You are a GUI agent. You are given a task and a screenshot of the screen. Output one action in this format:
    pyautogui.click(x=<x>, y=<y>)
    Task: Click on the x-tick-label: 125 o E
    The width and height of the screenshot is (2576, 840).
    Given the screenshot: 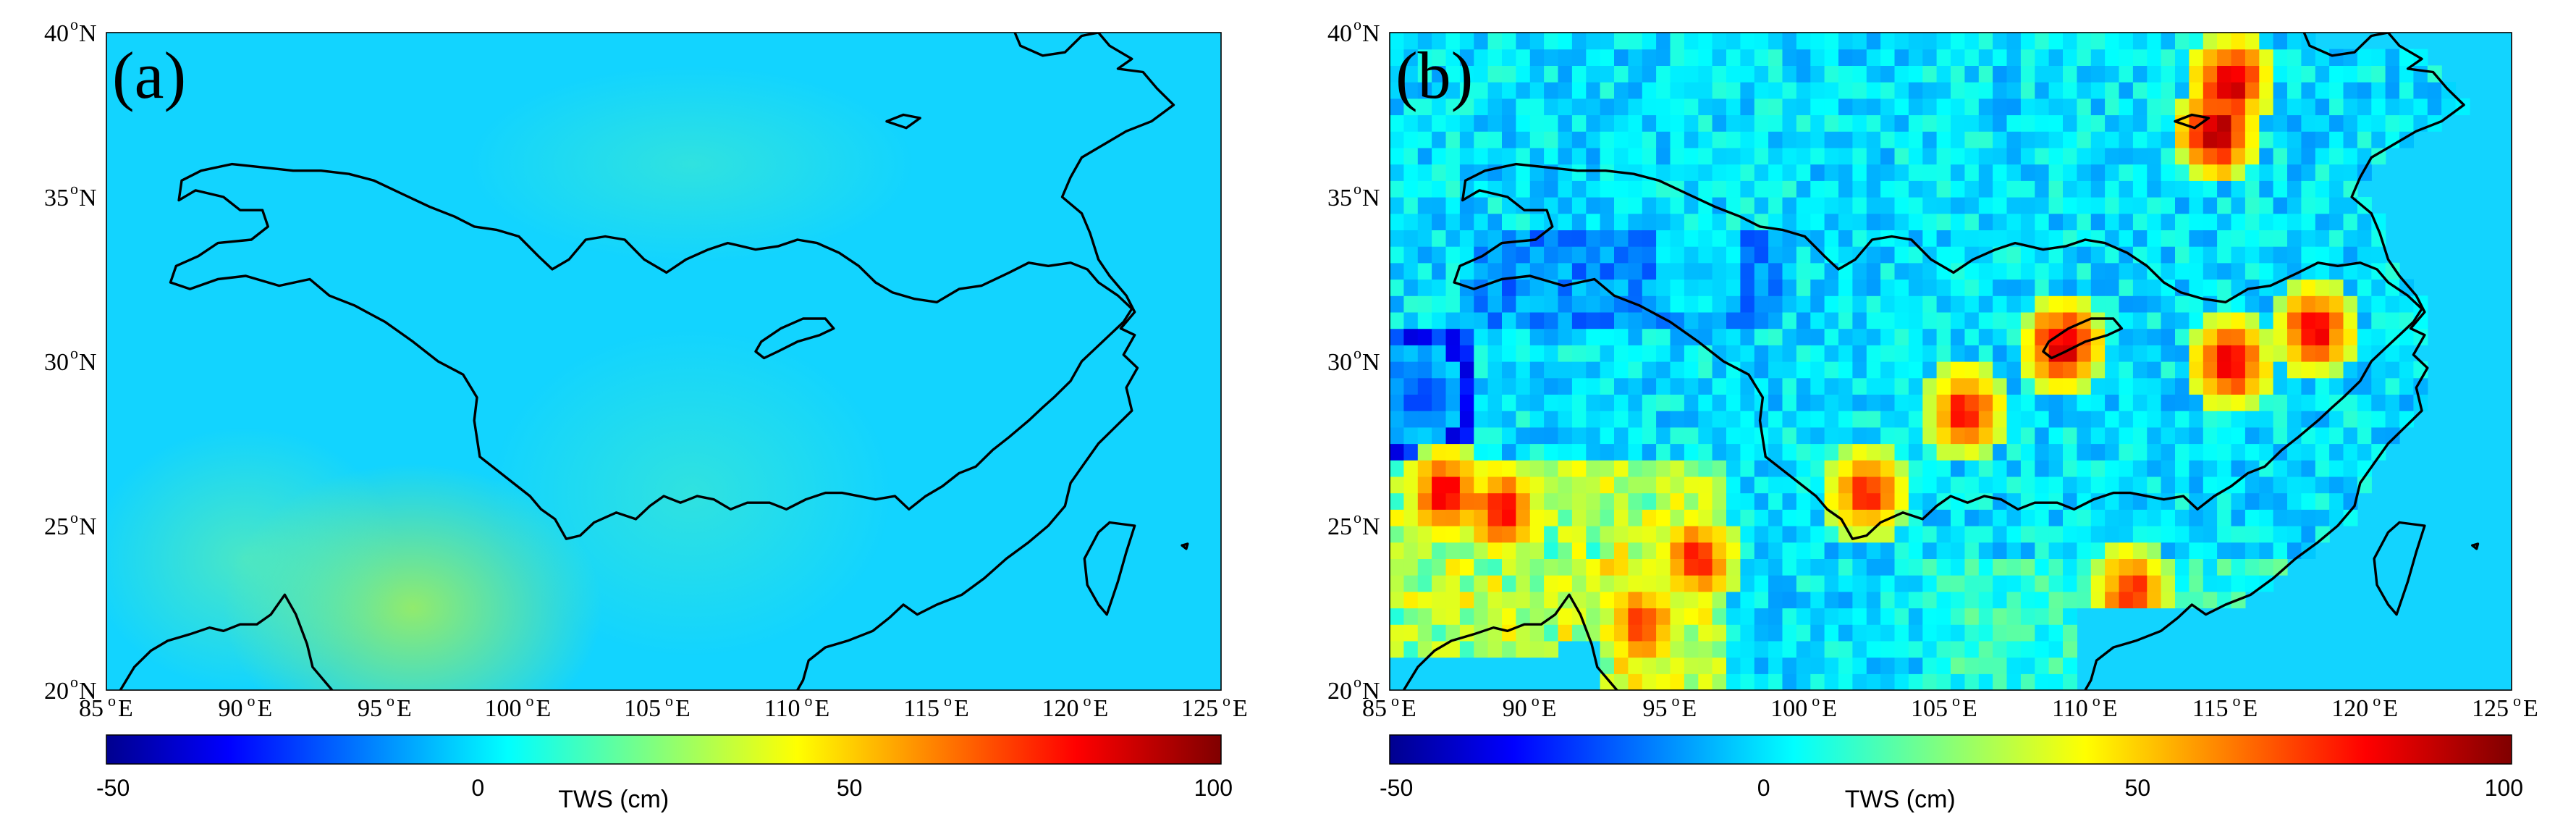 What is the action you would take?
    pyautogui.click(x=2505, y=707)
    